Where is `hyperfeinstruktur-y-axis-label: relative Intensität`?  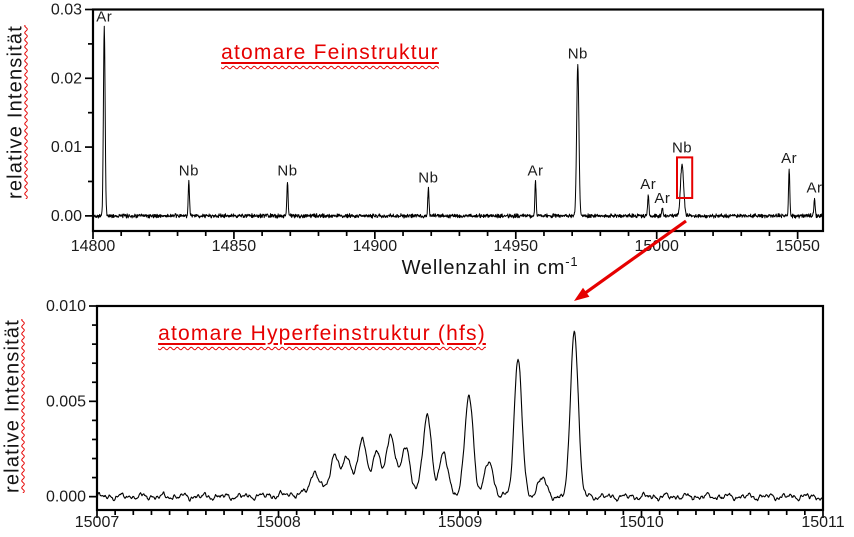 hyperfeinstruktur-y-axis-label: relative Intensität is located at coordinates (12, 406).